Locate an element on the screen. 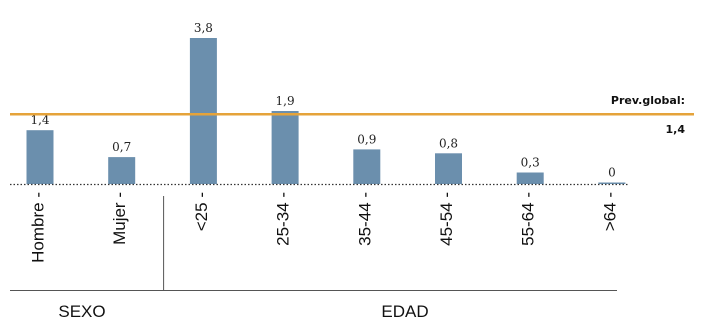 The width and height of the screenshot is (701, 322). value-label-hombre: 1,4 is located at coordinates (39, 120).